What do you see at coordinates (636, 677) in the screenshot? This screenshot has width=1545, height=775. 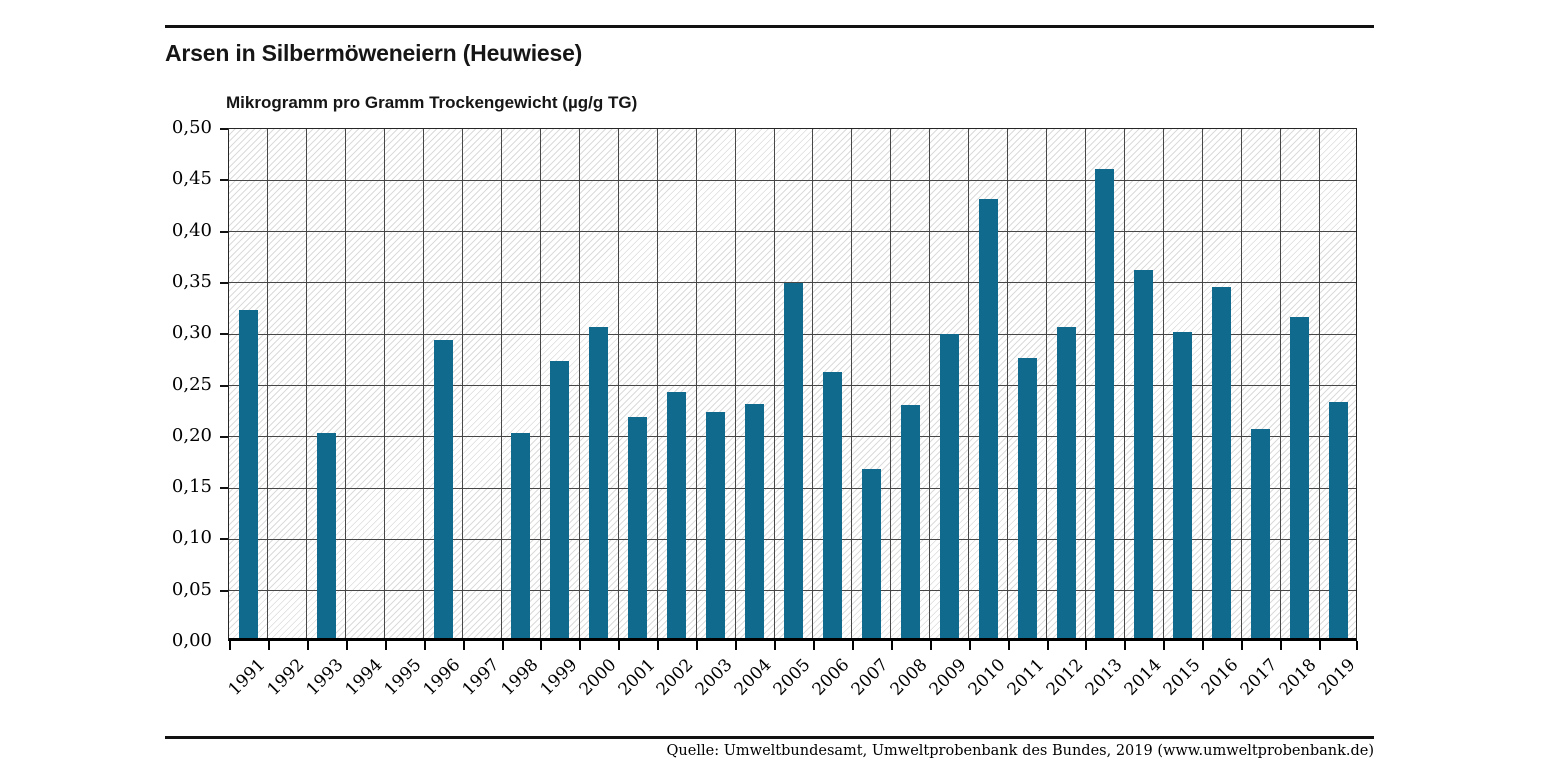 I see `x-tick-label-2001: 2001` at bounding box center [636, 677].